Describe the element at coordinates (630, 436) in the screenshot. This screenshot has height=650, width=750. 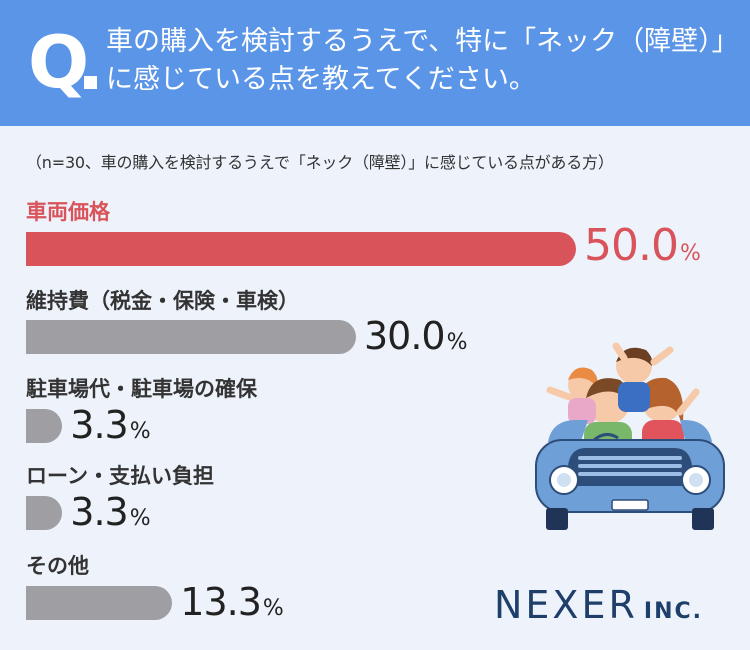
I see `family-car-illustration` at that location.